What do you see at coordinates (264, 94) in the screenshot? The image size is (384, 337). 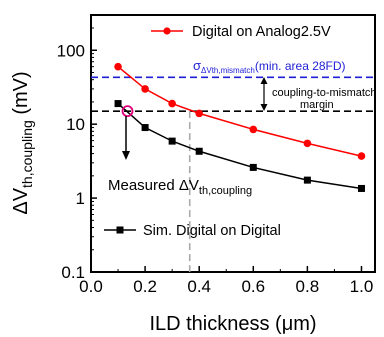 I see `margin-arrow` at bounding box center [264, 94].